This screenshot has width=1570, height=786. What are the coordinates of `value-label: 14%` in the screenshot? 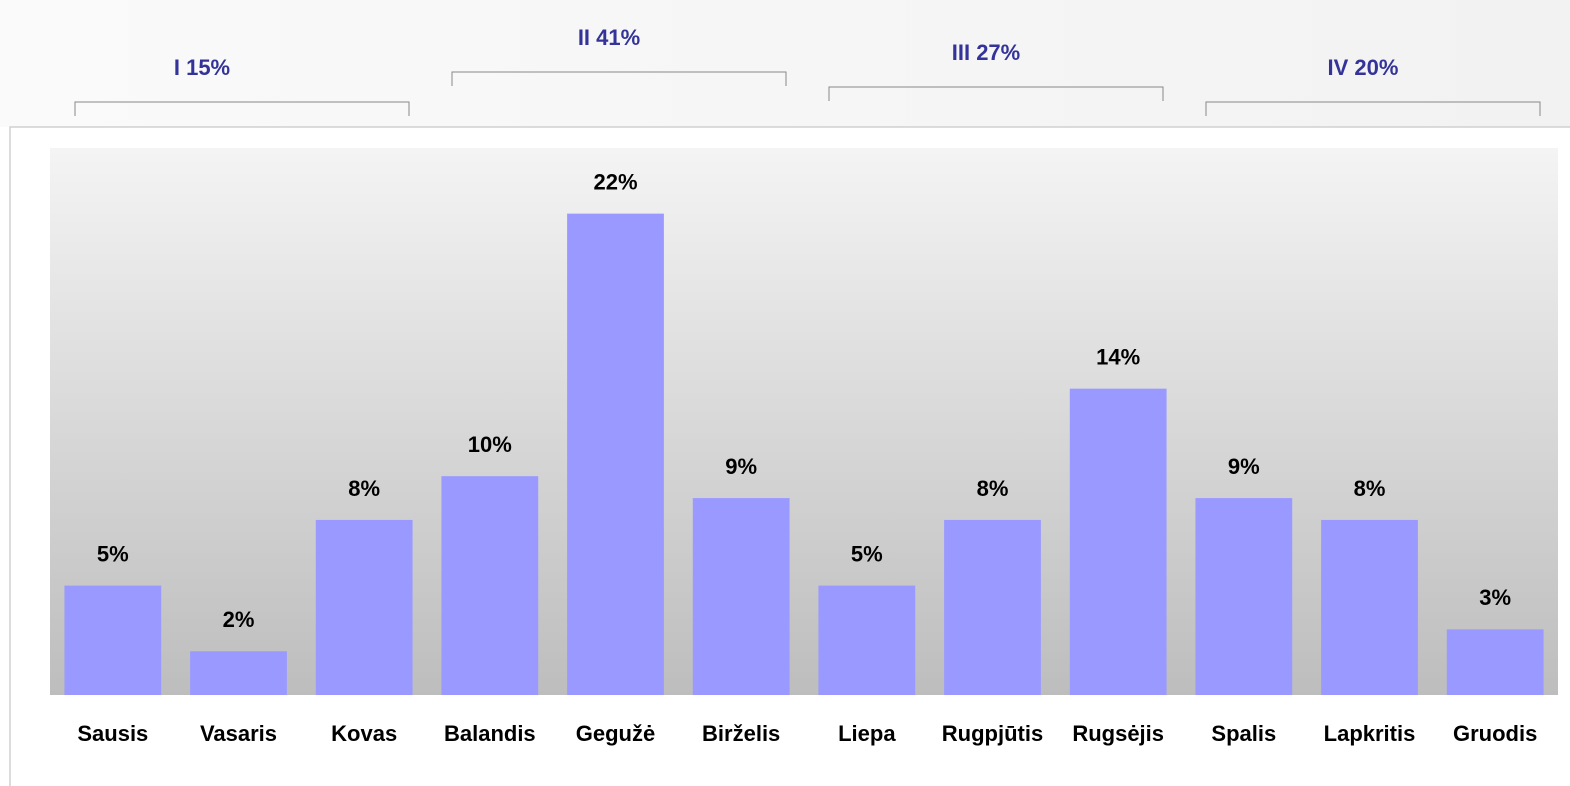 It's located at (1118, 356).